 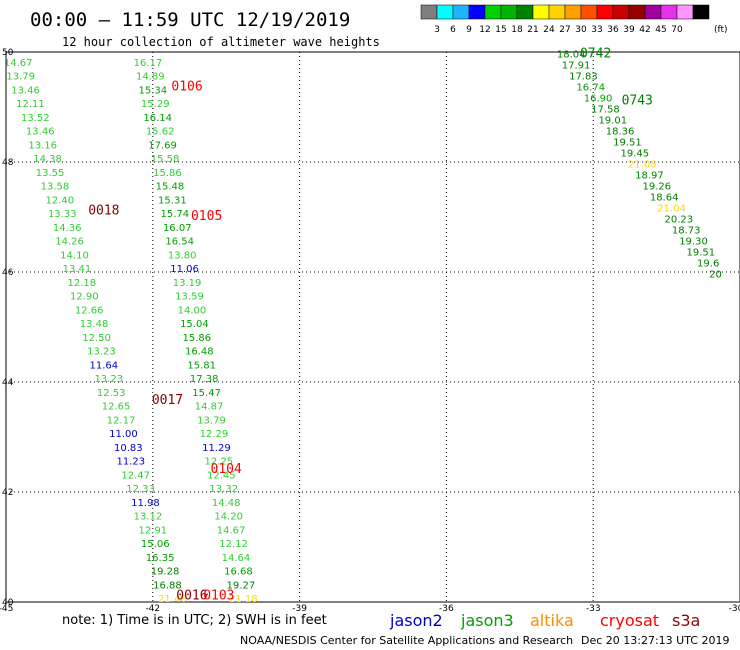 I want to click on satellite-name: s3a, so click(x=686, y=620).